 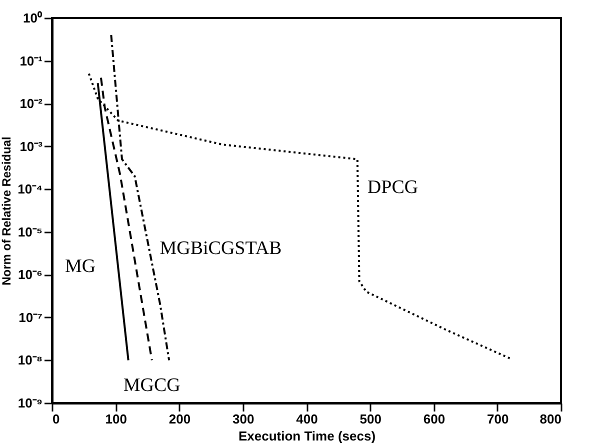 I want to click on x-tick-label: 200, so click(x=179, y=419).